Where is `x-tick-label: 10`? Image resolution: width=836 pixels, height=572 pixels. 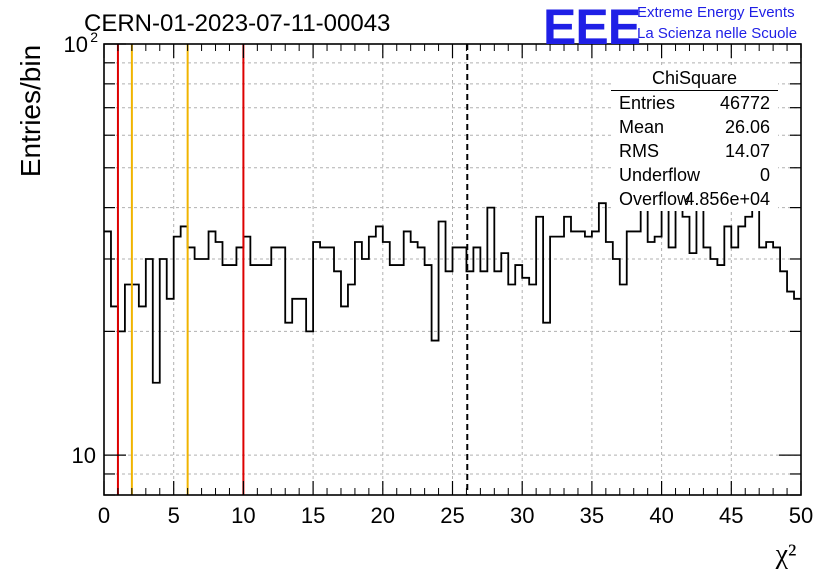
x-tick-label: 10 is located at coordinates (243, 515).